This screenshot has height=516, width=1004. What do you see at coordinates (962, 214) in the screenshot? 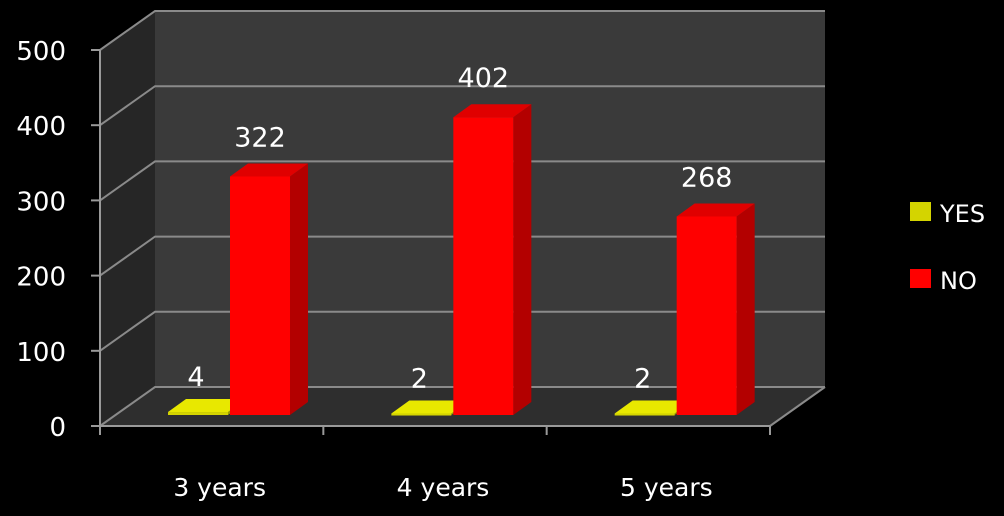
I see `legend-label-yes: YES` at bounding box center [962, 214].